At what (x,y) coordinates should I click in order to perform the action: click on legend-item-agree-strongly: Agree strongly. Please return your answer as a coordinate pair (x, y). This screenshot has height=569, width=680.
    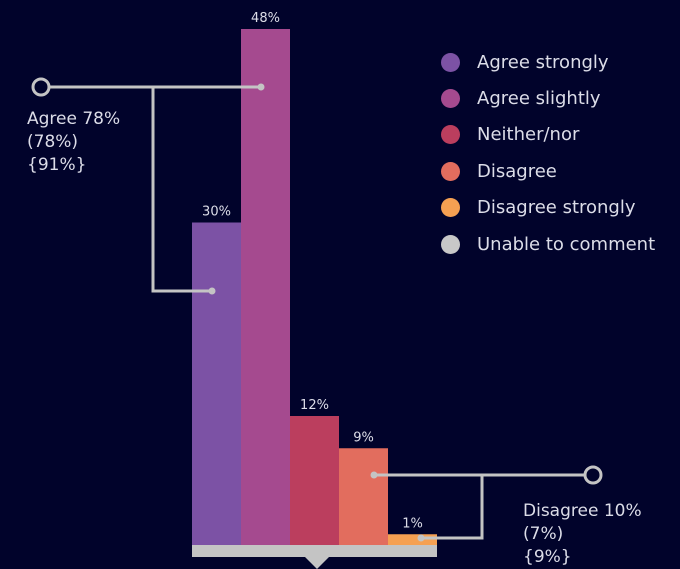
    Looking at the image, I should click on (548, 62).